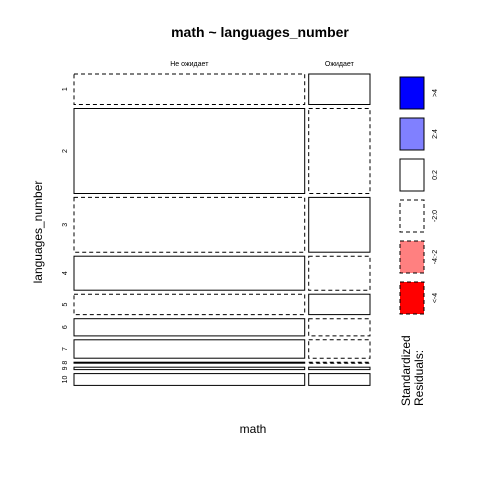 The width and height of the screenshot is (480, 480). What do you see at coordinates (435, 298) in the screenshot?
I see `legend-label: <-4` at bounding box center [435, 298].